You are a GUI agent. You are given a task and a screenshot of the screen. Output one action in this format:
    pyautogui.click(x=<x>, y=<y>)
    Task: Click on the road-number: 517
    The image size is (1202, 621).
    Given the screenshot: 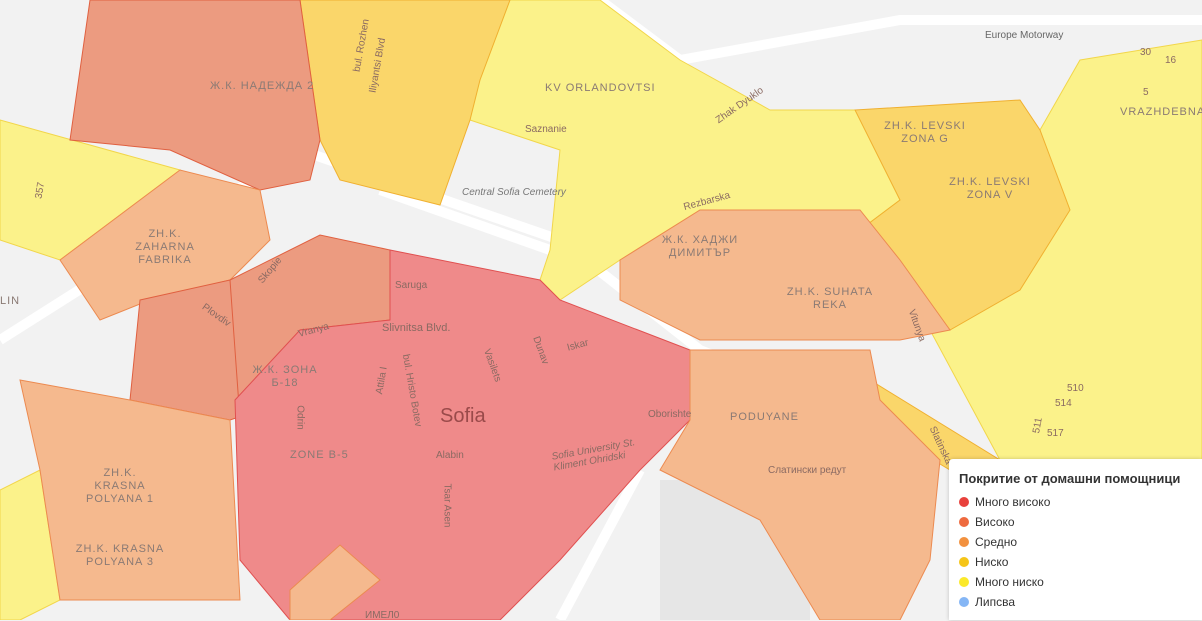 What is the action you would take?
    pyautogui.click(x=1055, y=433)
    